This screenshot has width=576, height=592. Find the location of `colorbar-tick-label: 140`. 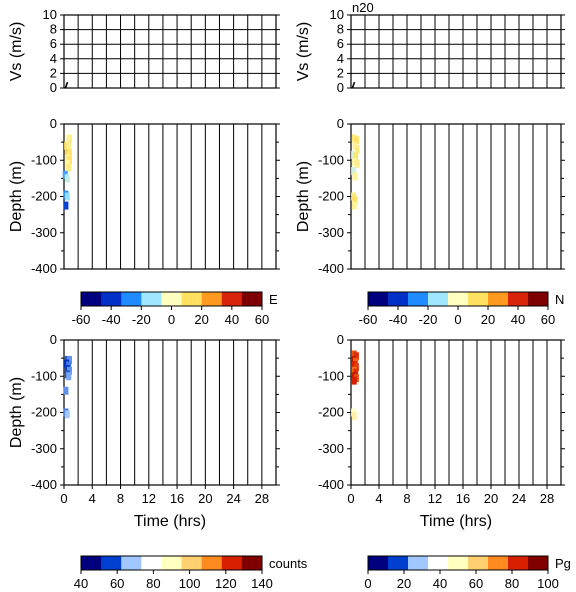

colorbar-tick-label: 140 is located at coordinates (262, 583).